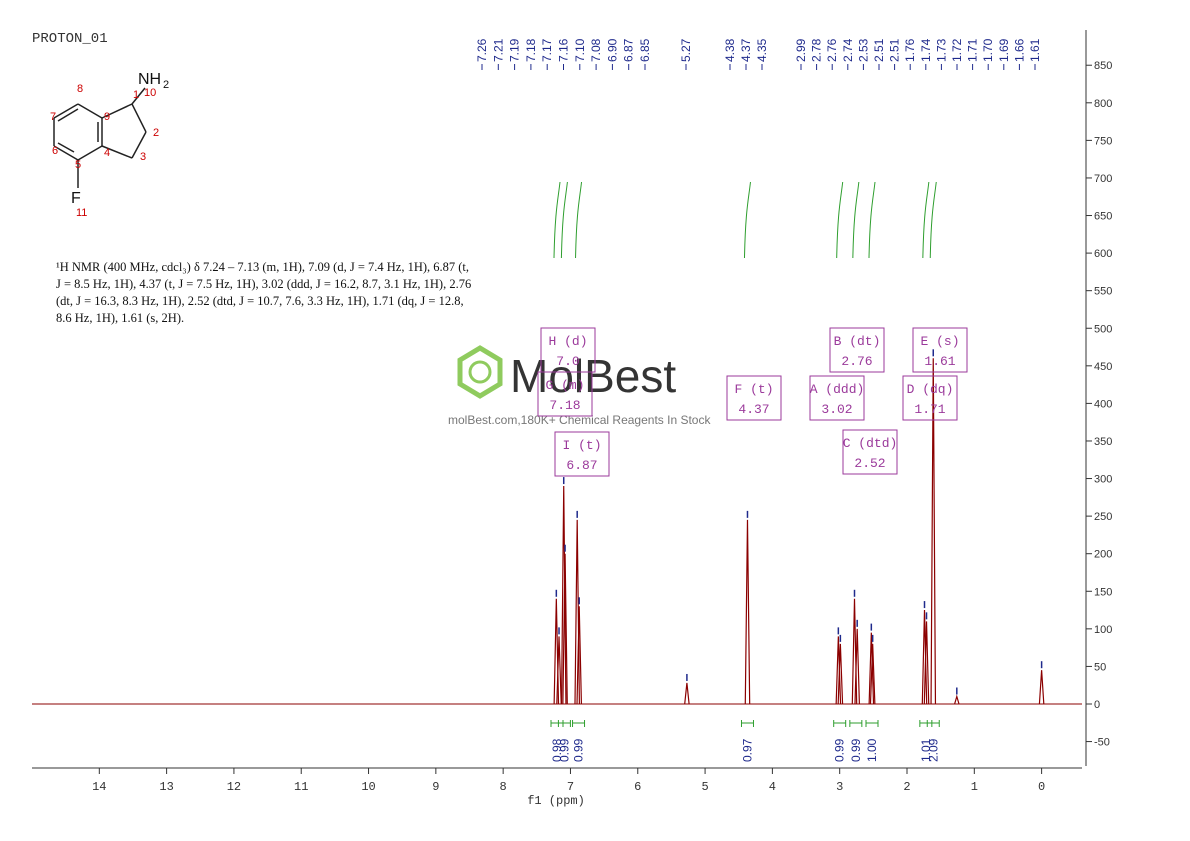 This screenshot has height=841, width=1190. Describe the element at coordinates (136, 95) in the screenshot. I see `atom-number: 1` at that location.